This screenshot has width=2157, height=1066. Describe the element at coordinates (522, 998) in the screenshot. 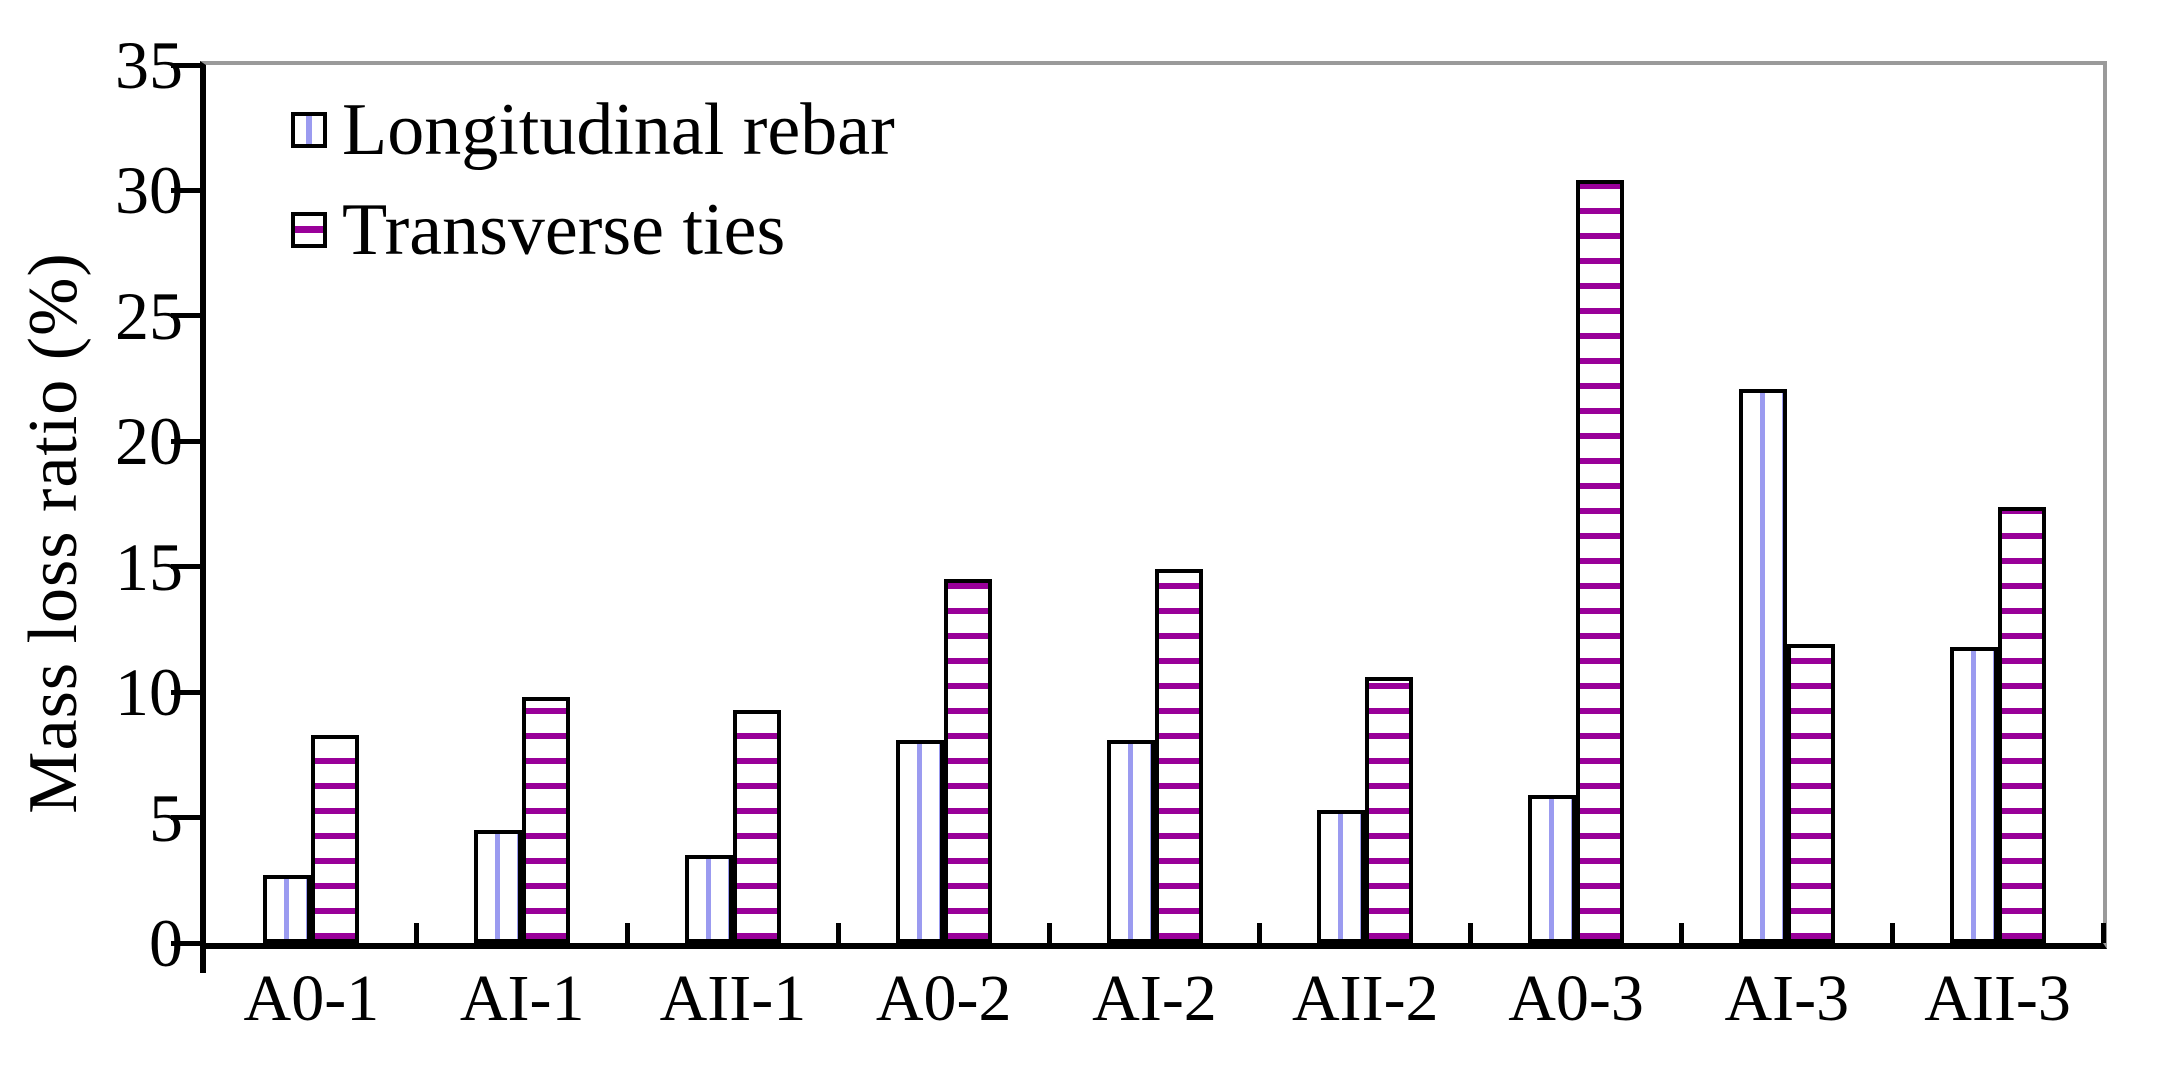

I see `x-category-label: AI-1` at that location.